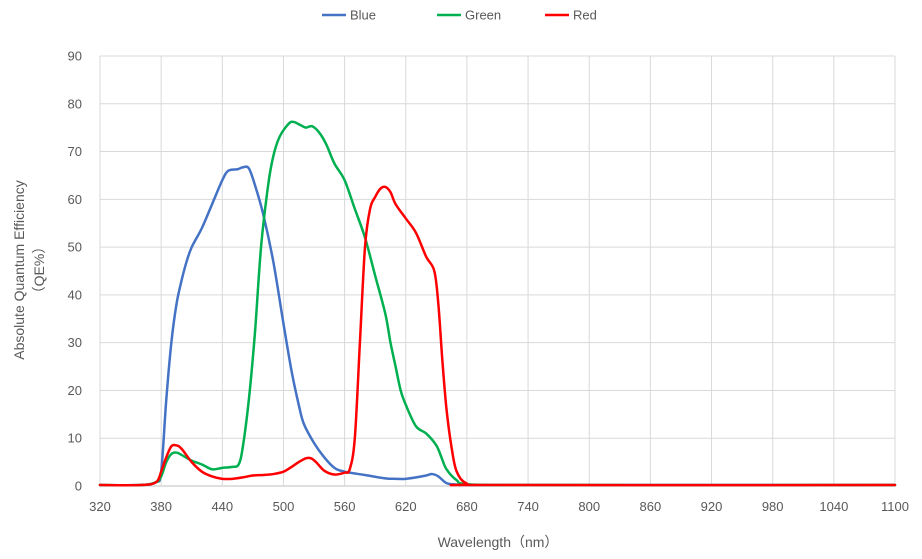  What do you see at coordinates (589, 506) in the screenshot?
I see `x-tick-label: 800` at bounding box center [589, 506].